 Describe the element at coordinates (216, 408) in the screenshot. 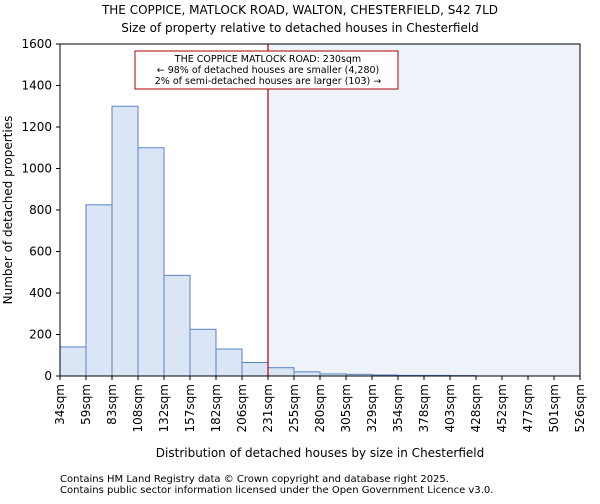

I see `x-tick-label: 182sqm` at that location.